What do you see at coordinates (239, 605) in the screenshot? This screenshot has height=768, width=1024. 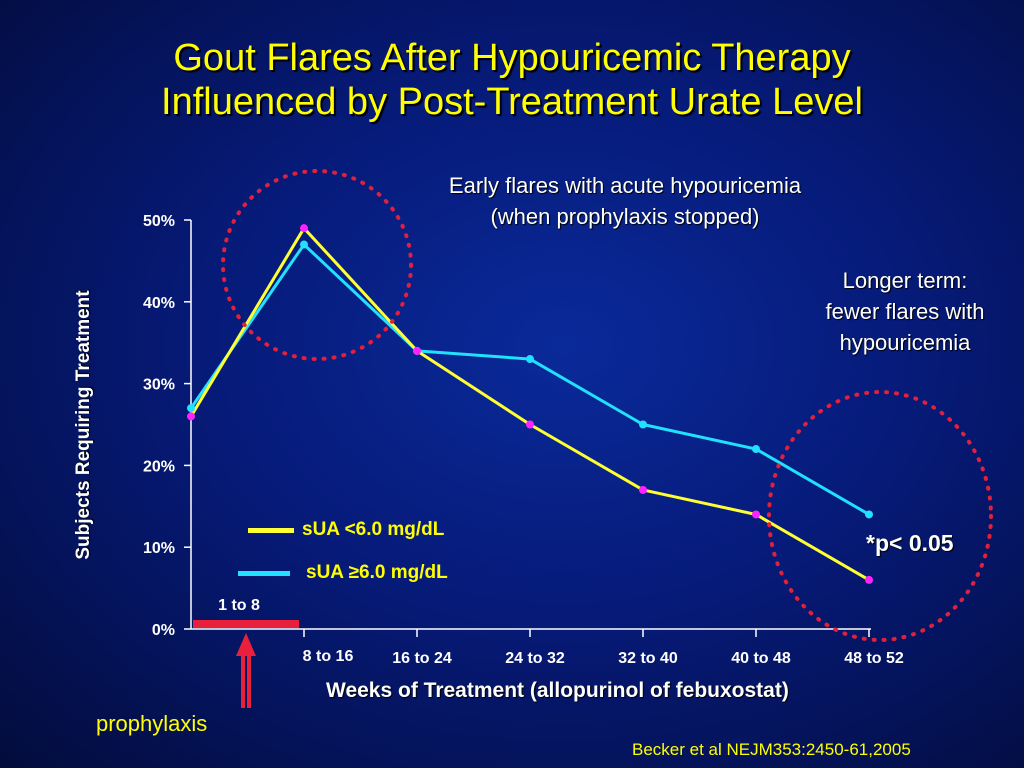 I see `prophylaxis-period-label: 1 to 8` at bounding box center [239, 605].